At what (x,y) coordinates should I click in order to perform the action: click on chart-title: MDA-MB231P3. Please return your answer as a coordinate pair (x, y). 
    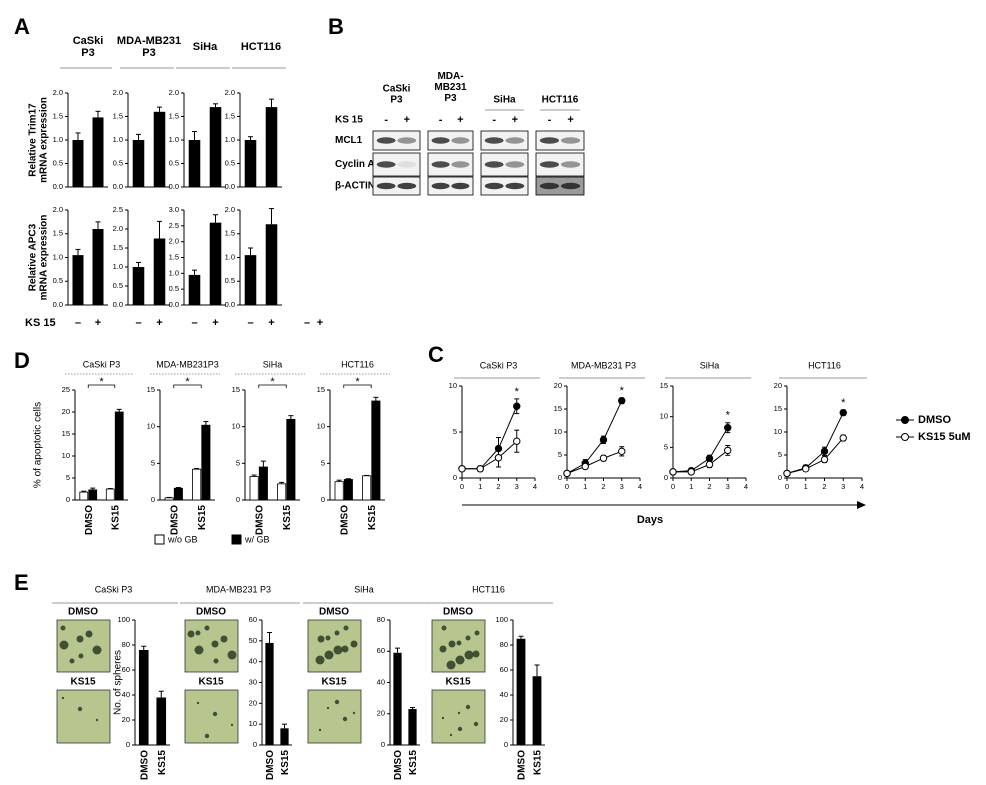
    Looking at the image, I should click on (187, 364).